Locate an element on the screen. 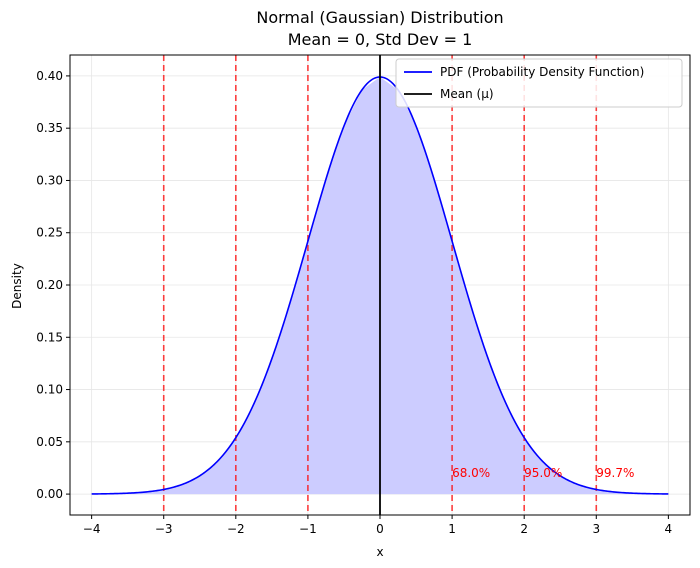 The height and width of the screenshot is (568, 700). percentage-annotation: 99.7% is located at coordinates (615, 473).